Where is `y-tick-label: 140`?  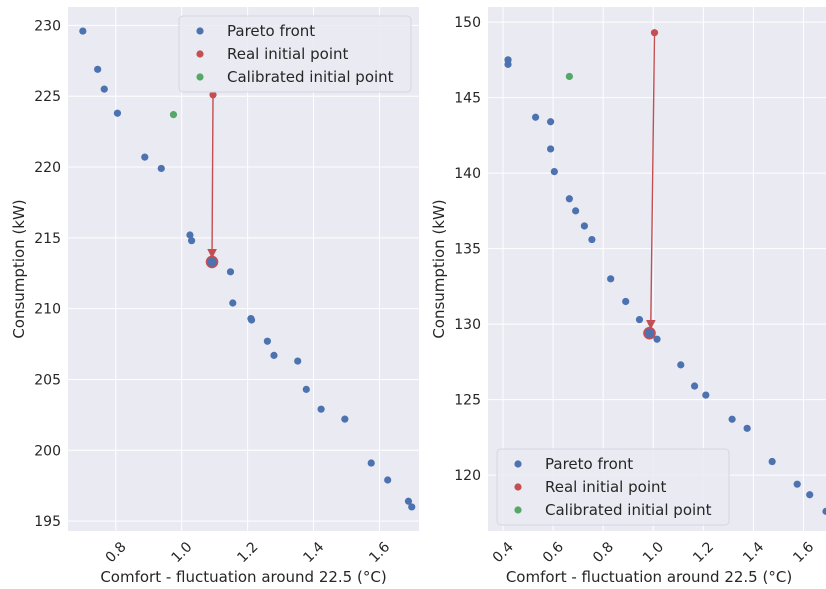 y-tick-label: 140 is located at coordinates (467, 174).